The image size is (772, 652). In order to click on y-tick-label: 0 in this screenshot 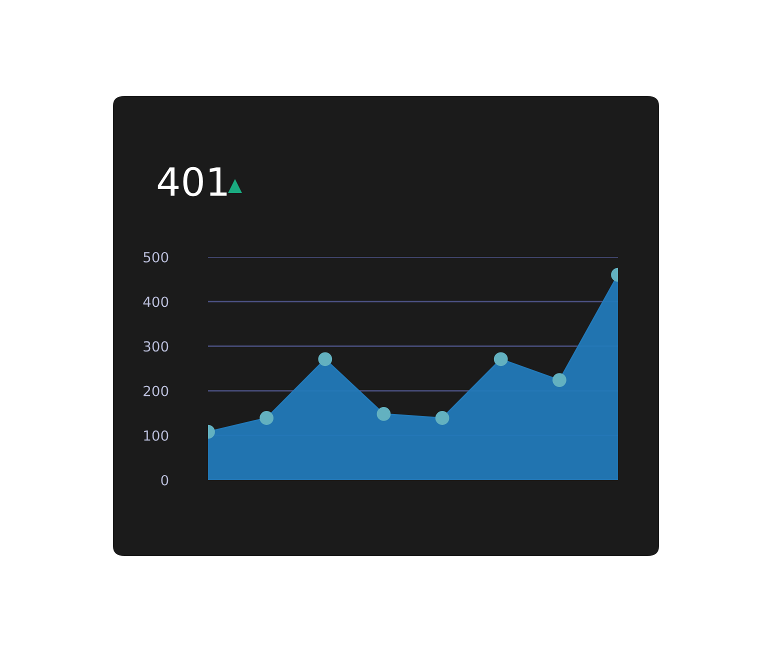, I will do `click(164, 480)`.